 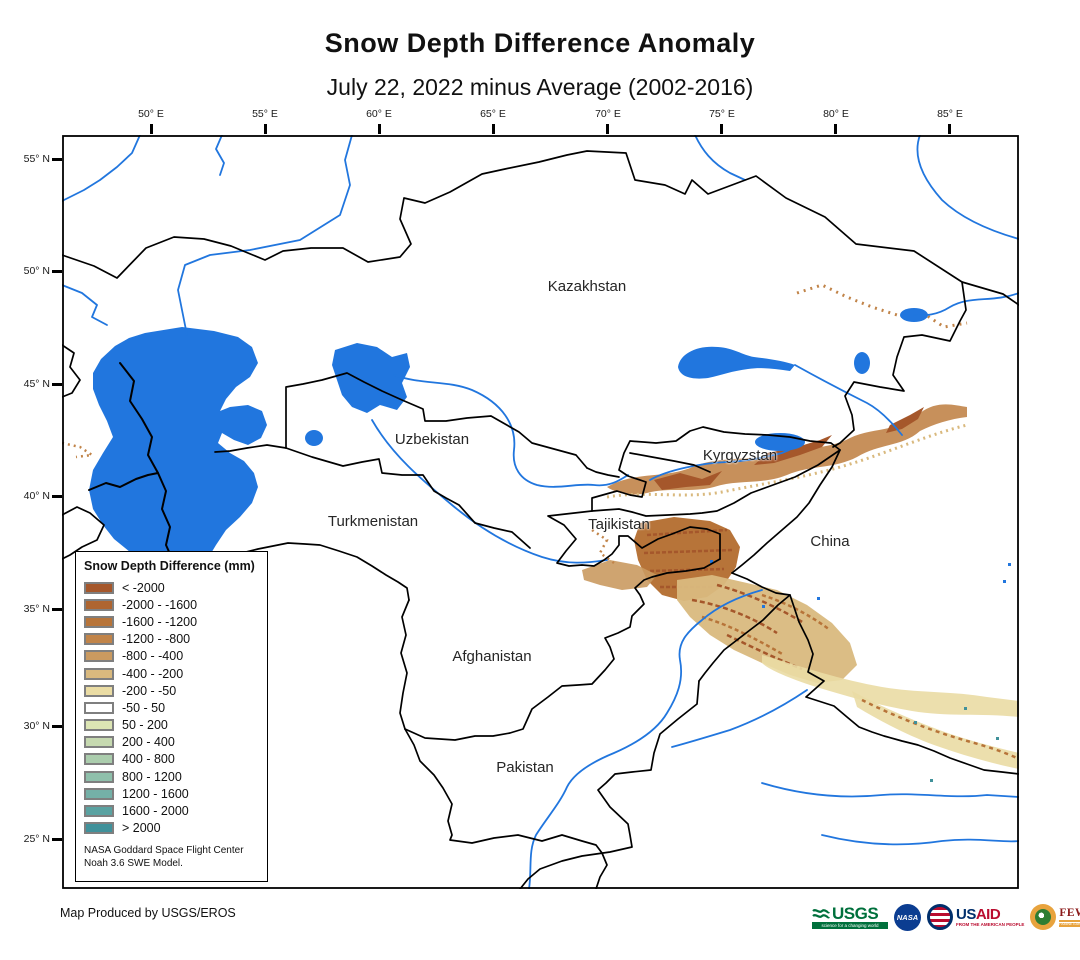 What do you see at coordinates (940, 917) in the screenshot?
I see `usaid-seal-icon` at bounding box center [940, 917].